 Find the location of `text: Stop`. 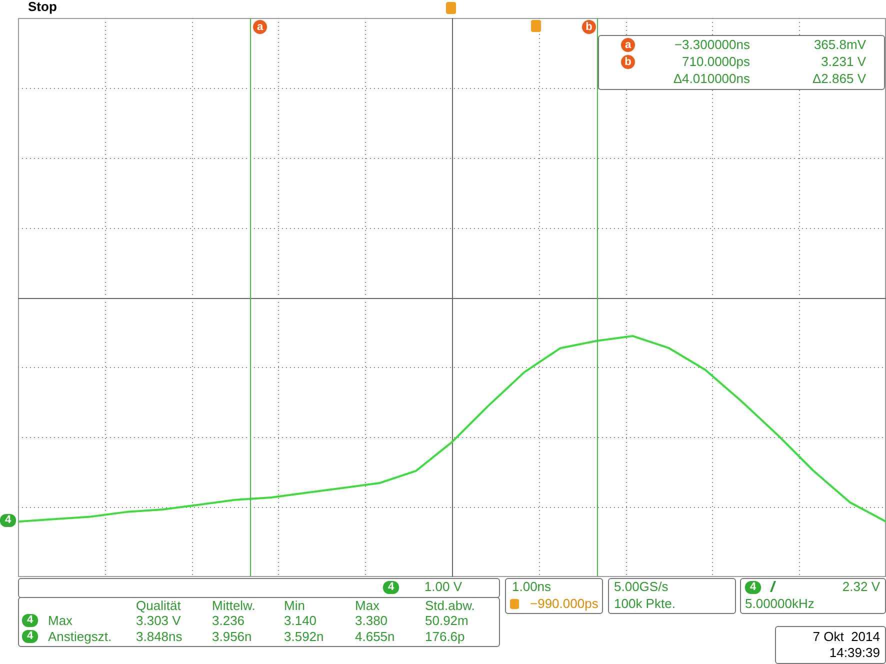

text: Stop is located at coordinates (42, 7).